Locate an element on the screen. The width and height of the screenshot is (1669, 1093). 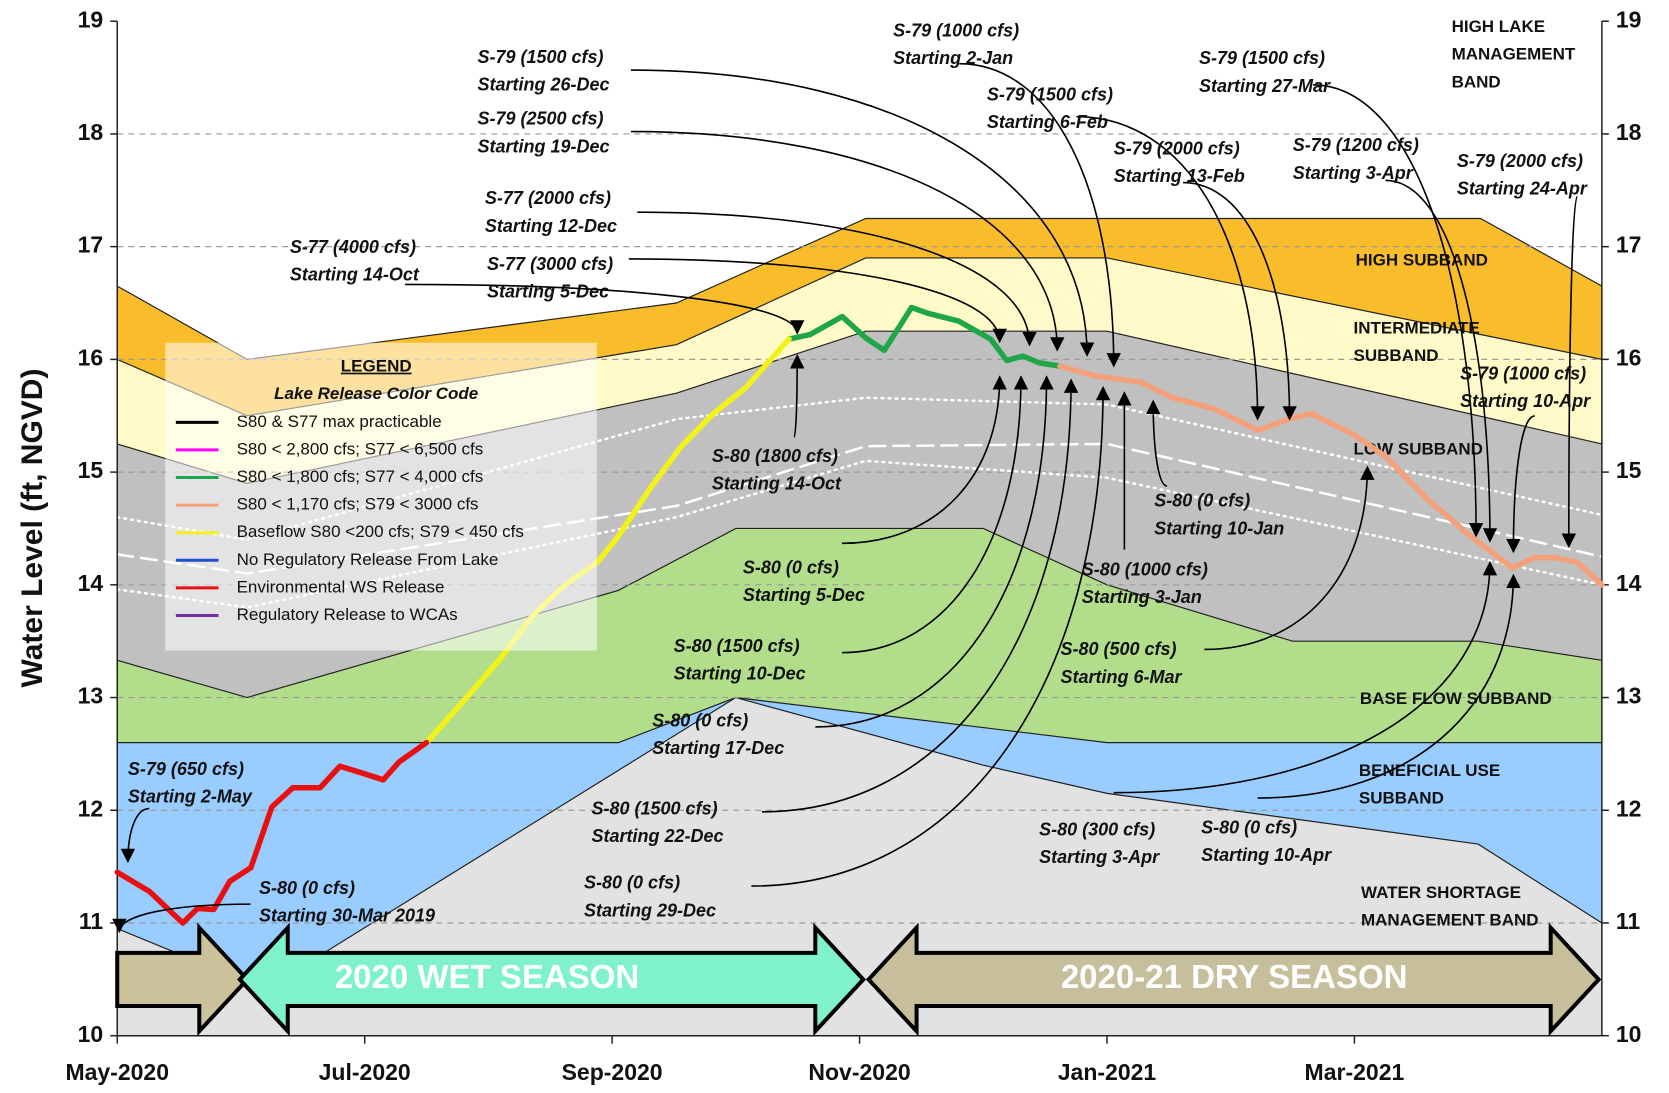
legend-label: Environmental WS Release is located at coordinates (341, 586).